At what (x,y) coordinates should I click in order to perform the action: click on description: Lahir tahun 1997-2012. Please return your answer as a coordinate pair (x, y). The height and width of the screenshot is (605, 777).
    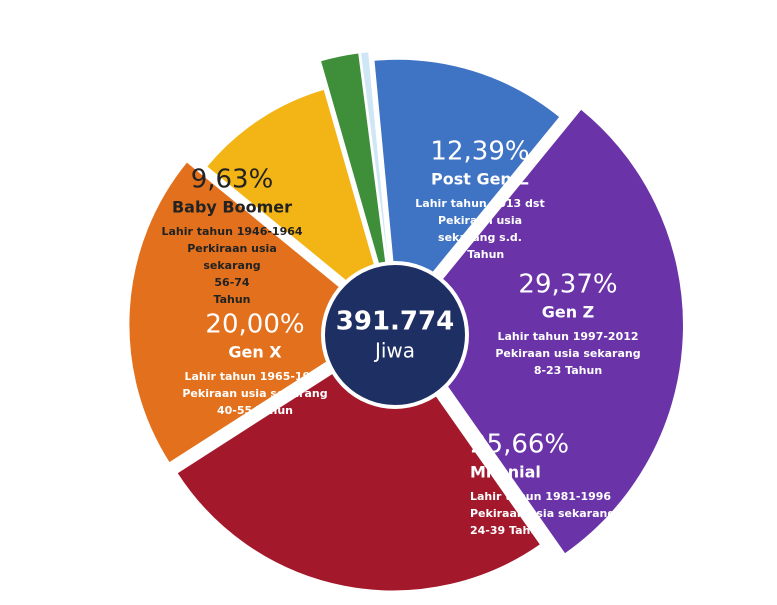
    Looking at the image, I should click on (567, 336).